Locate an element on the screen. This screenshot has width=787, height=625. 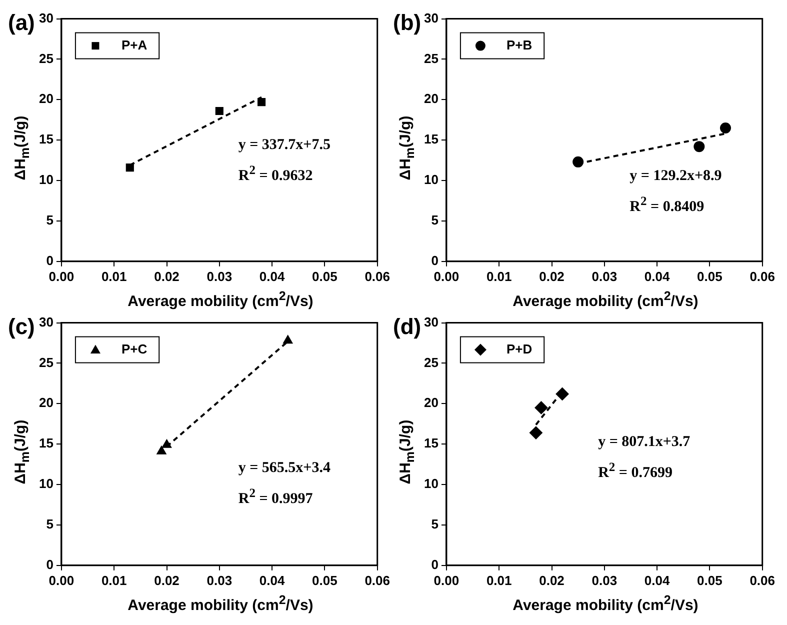
annotation: R$^{2}$ = 0.7699 is located at coordinates (636, 470).